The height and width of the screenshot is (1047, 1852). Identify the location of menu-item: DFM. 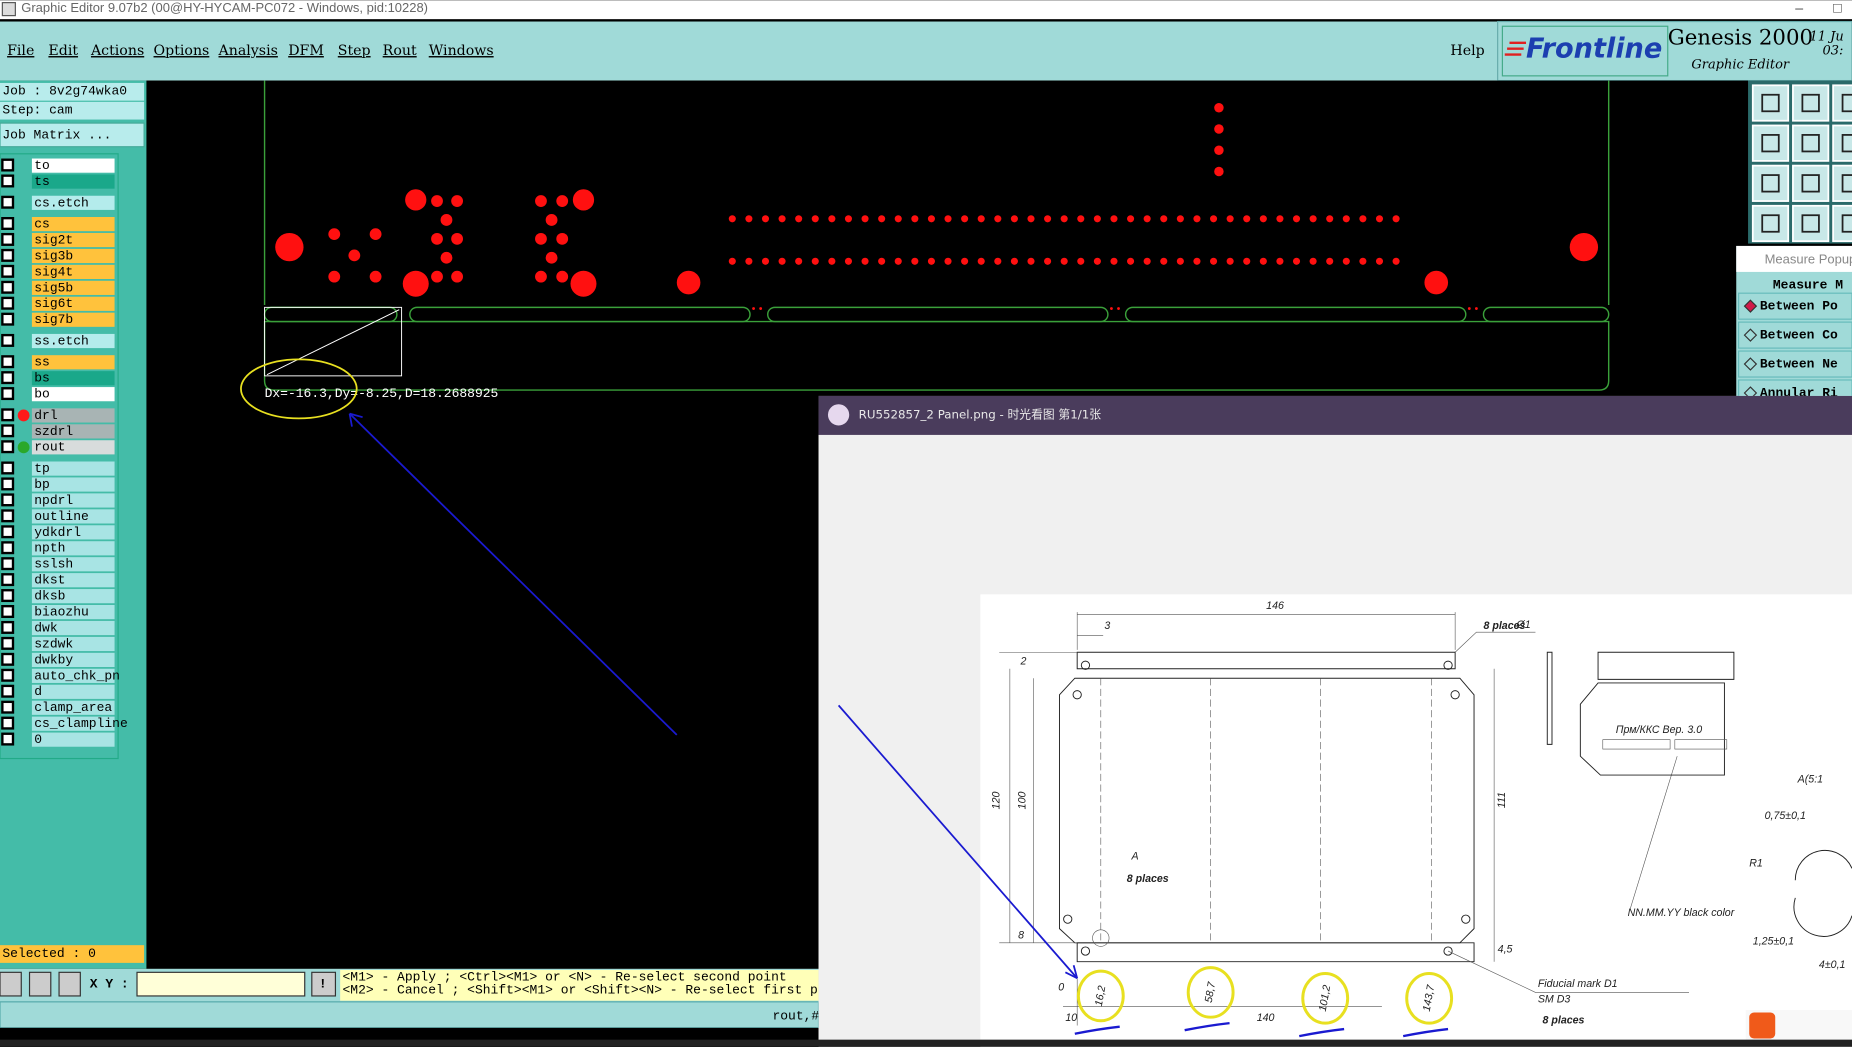
(306, 51).